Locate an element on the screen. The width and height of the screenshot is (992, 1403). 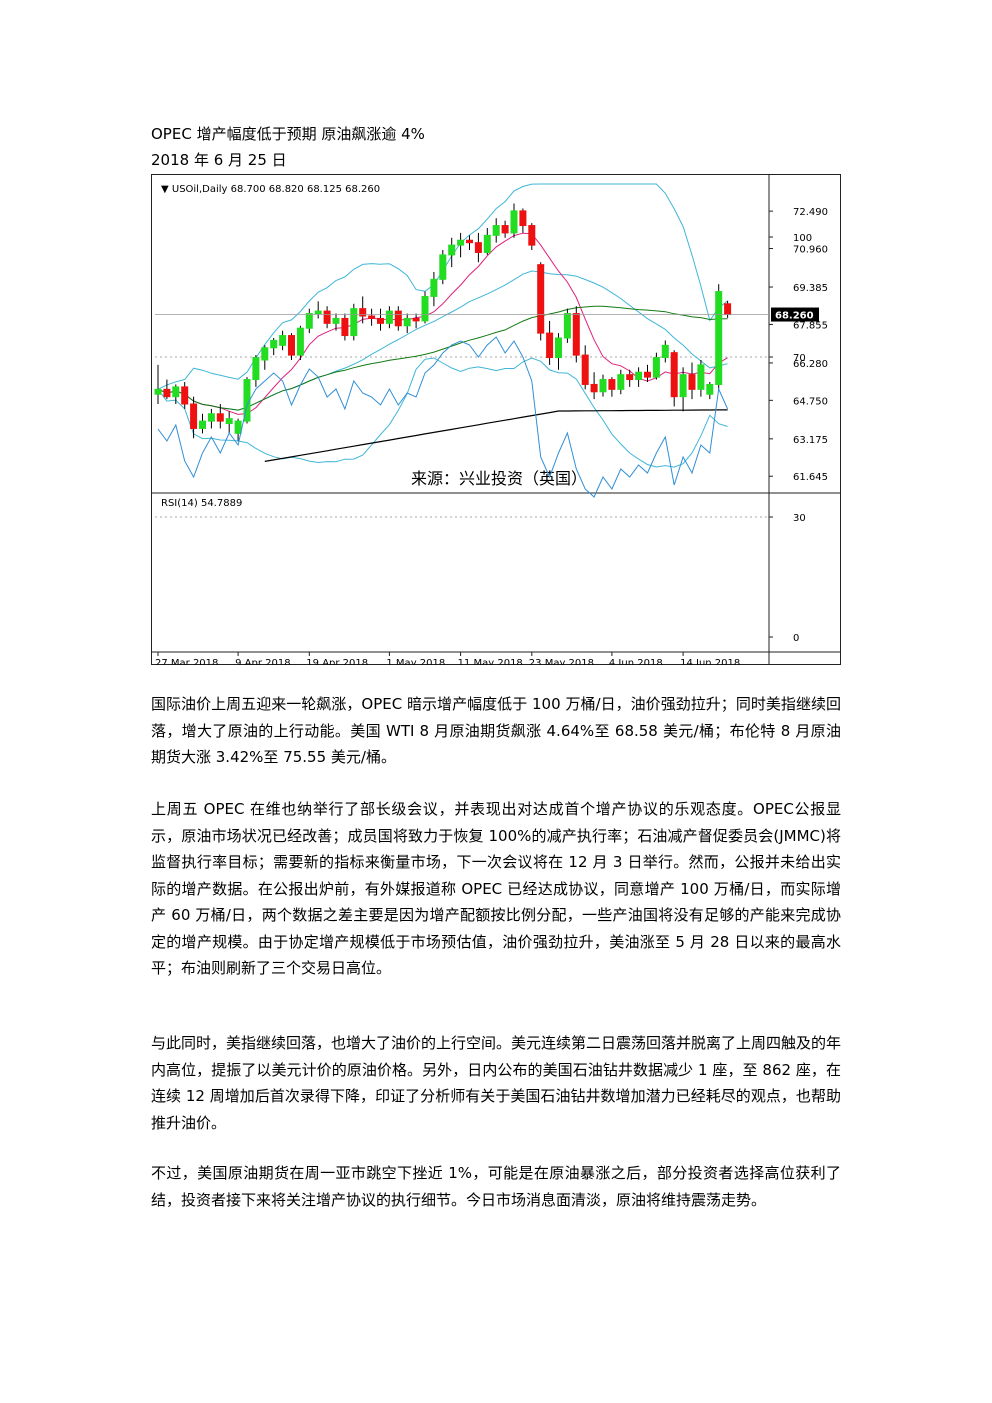
last-price-label: 68.260 is located at coordinates (794, 316).